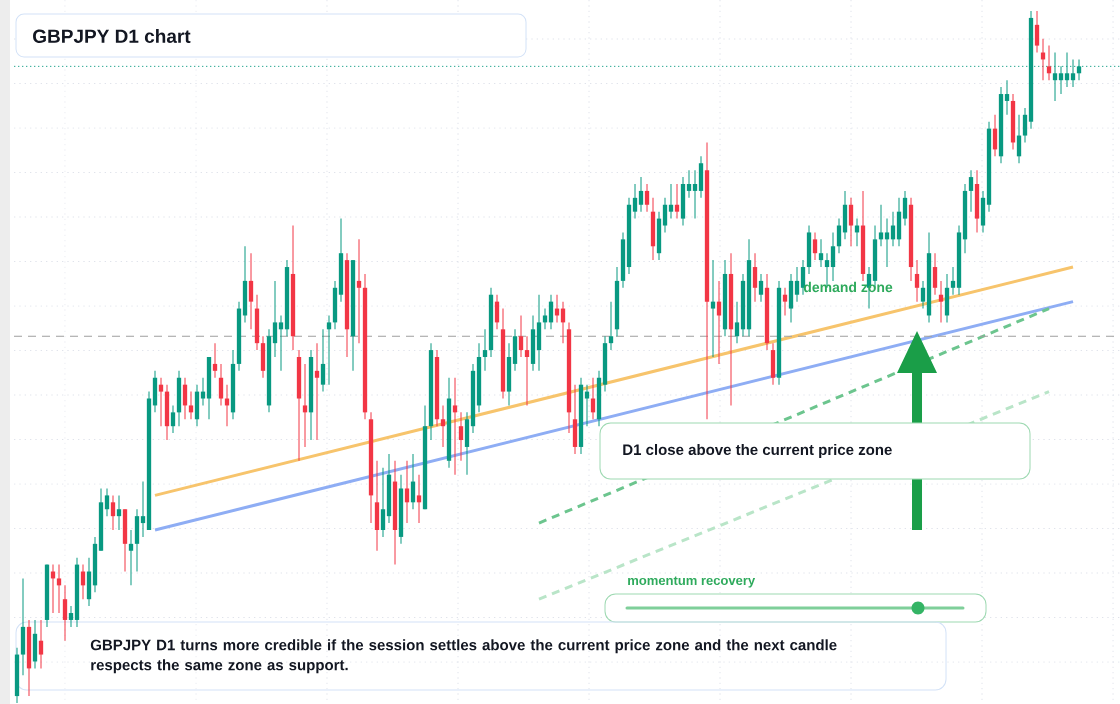  What do you see at coordinates (757, 451) in the screenshot?
I see `annotation: D1 close above the current price zone` at bounding box center [757, 451].